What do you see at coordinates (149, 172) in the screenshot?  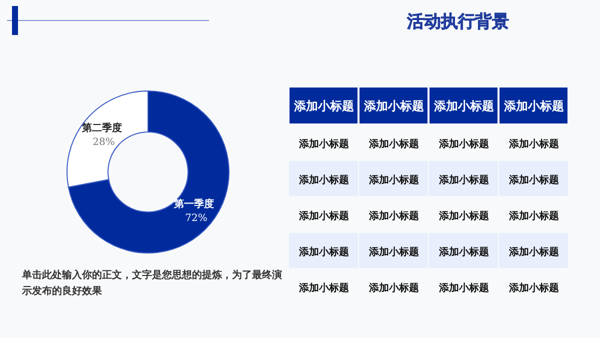 I see `donut-slice` at bounding box center [149, 172].